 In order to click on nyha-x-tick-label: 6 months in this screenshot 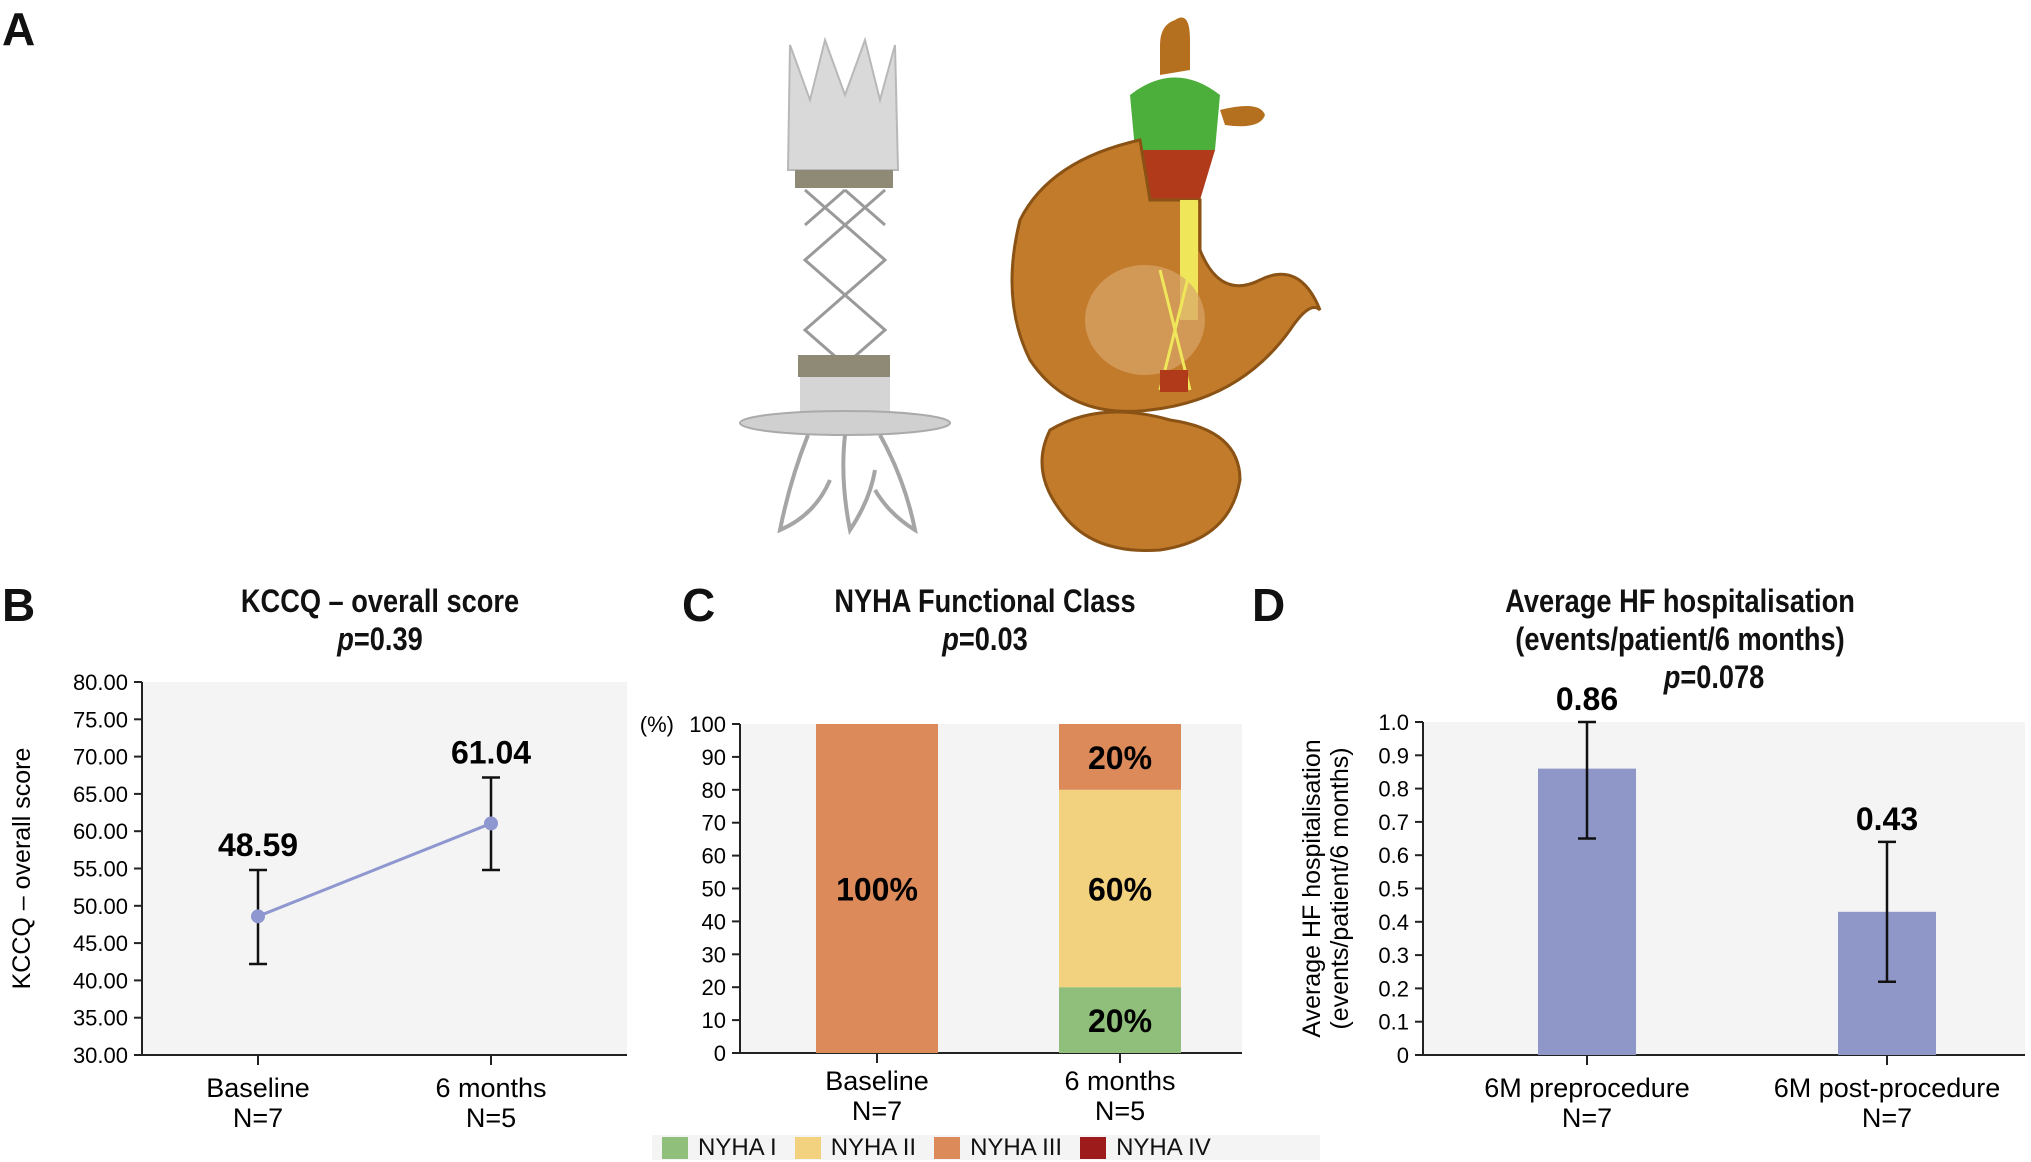, I will do `click(1119, 1081)`.